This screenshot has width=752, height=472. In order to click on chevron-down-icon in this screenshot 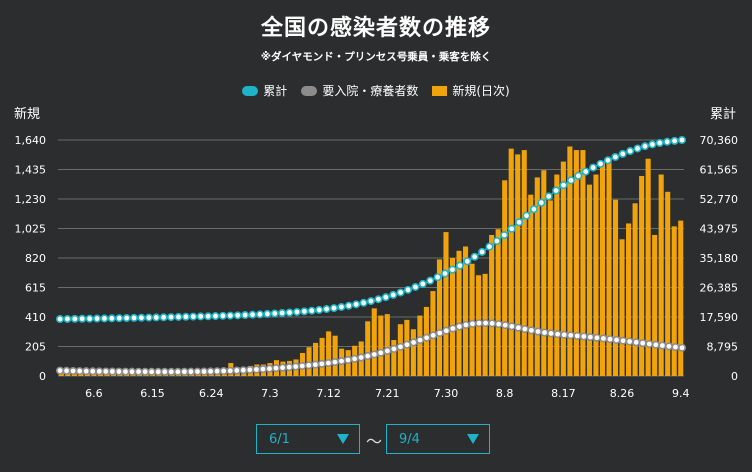, I will do `click(343, 439)`.